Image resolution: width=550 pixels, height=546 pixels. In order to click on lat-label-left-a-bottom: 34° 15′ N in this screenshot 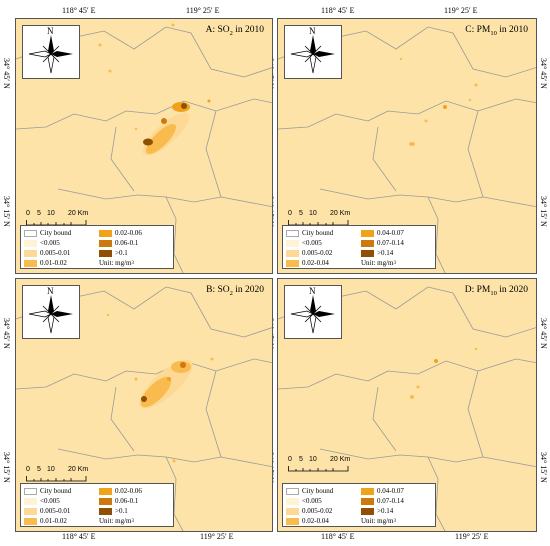, I will do `click(6, 211)`.